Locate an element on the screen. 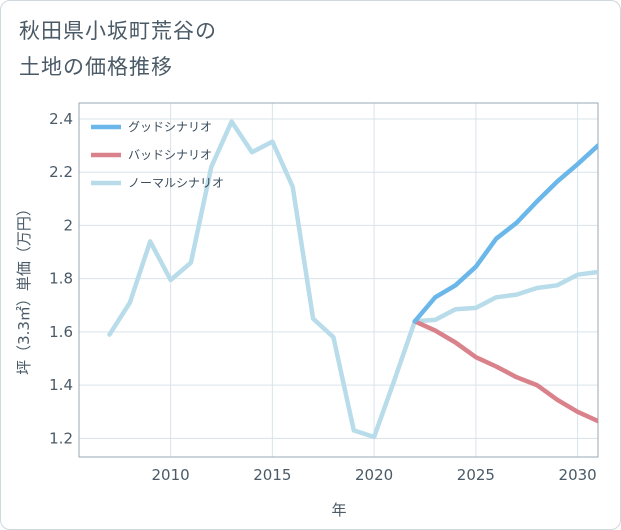 The width and height of the screenshot is (621, 530). chart-title: 秋田県小坂町荒谷の 土地の価格推移 is located at coordinates (118, 49).